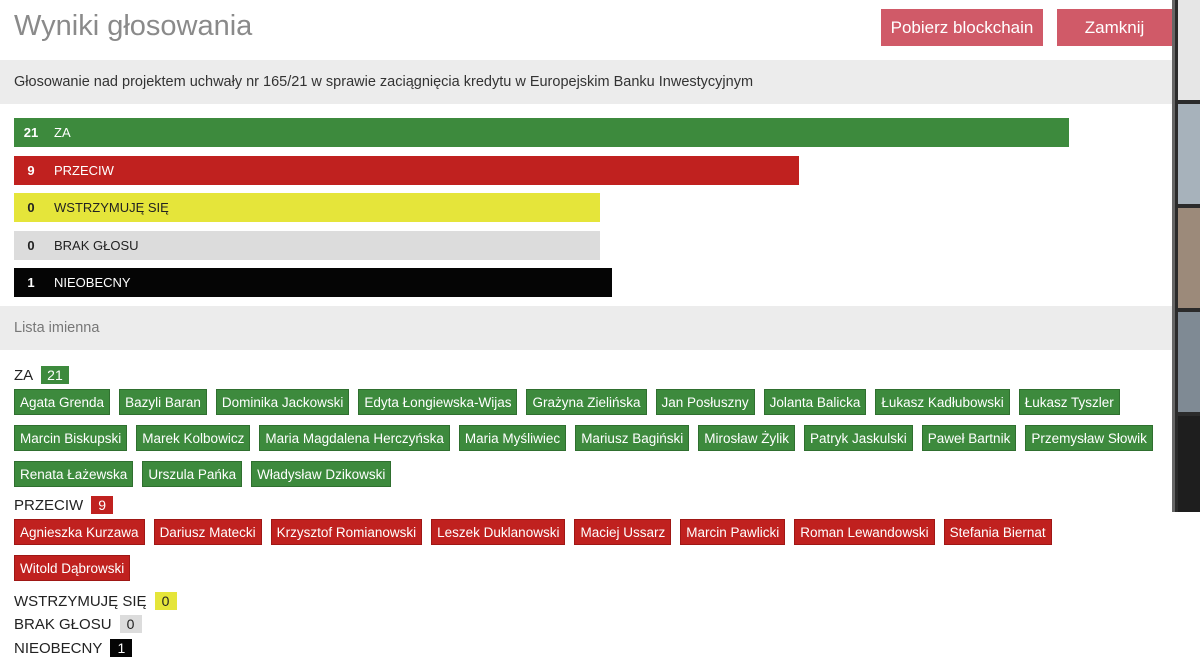 Image resolution: width=1200 pixels, height=661 pixels. What do you see at coordinates (58, 648) in the screenshot?
I see `group-nieobecny-label: NIEOBECNY` at bounding box center [58, 648].